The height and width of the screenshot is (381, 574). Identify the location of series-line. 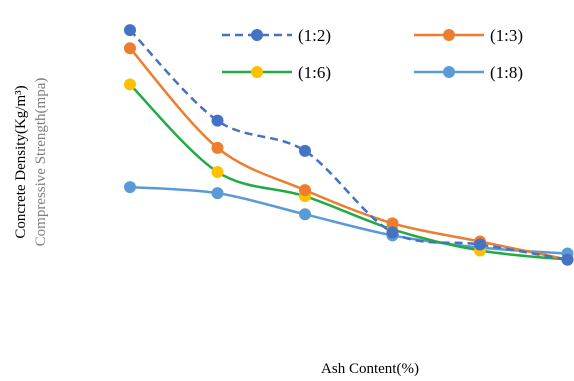
(348, 220).